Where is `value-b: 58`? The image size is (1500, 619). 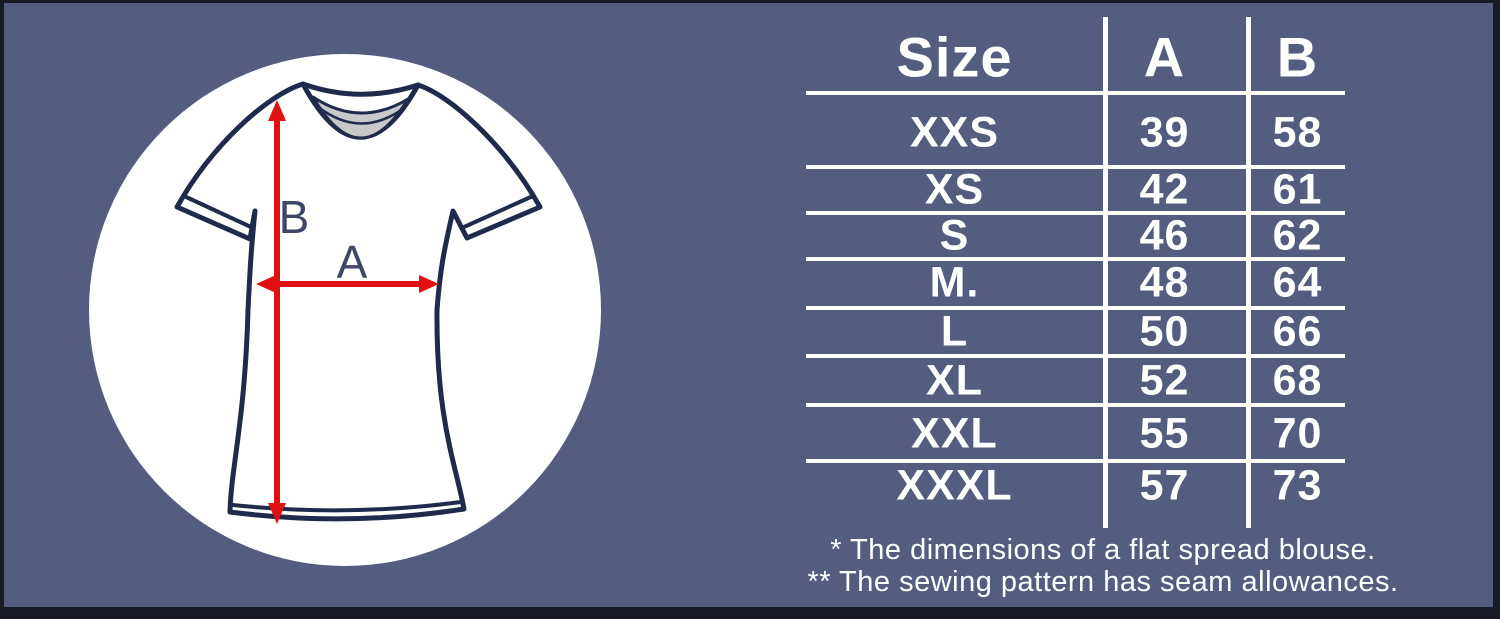
value-b: 58 is located at coordinates (1297, 132).